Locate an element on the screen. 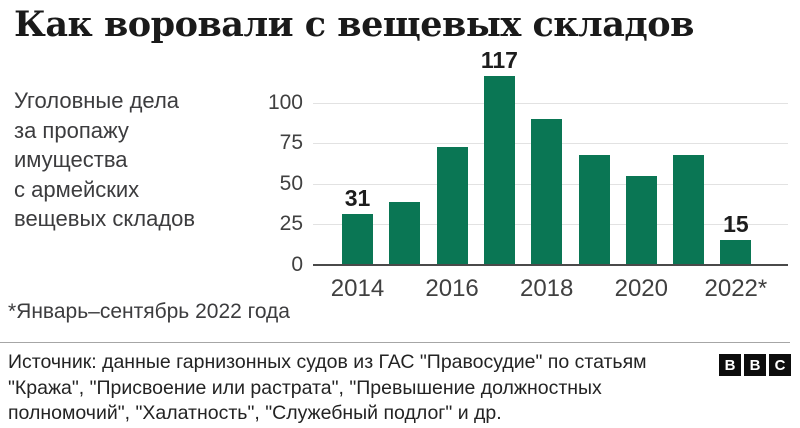  x-tick-label: 2014 is located at coordinates (357, 288).